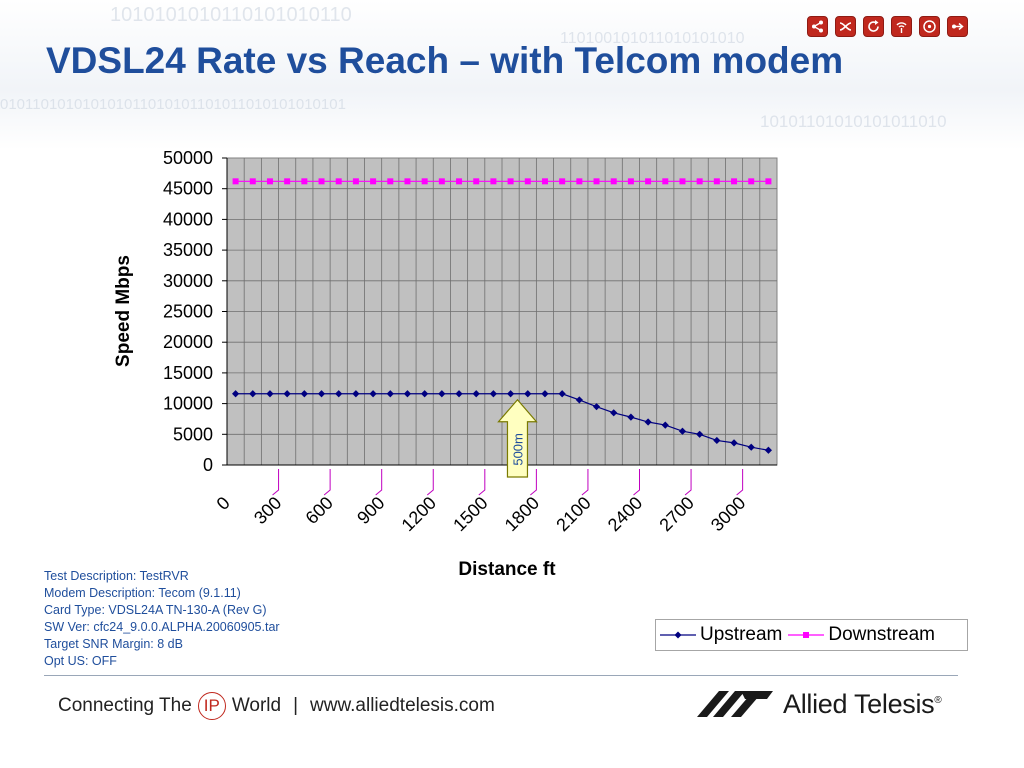 The image size is (1024, 768). What do you see at coordinates (522, 514) in the screenshot?
I see `x-tick-label: 1800` at bounding box center [522, 514].